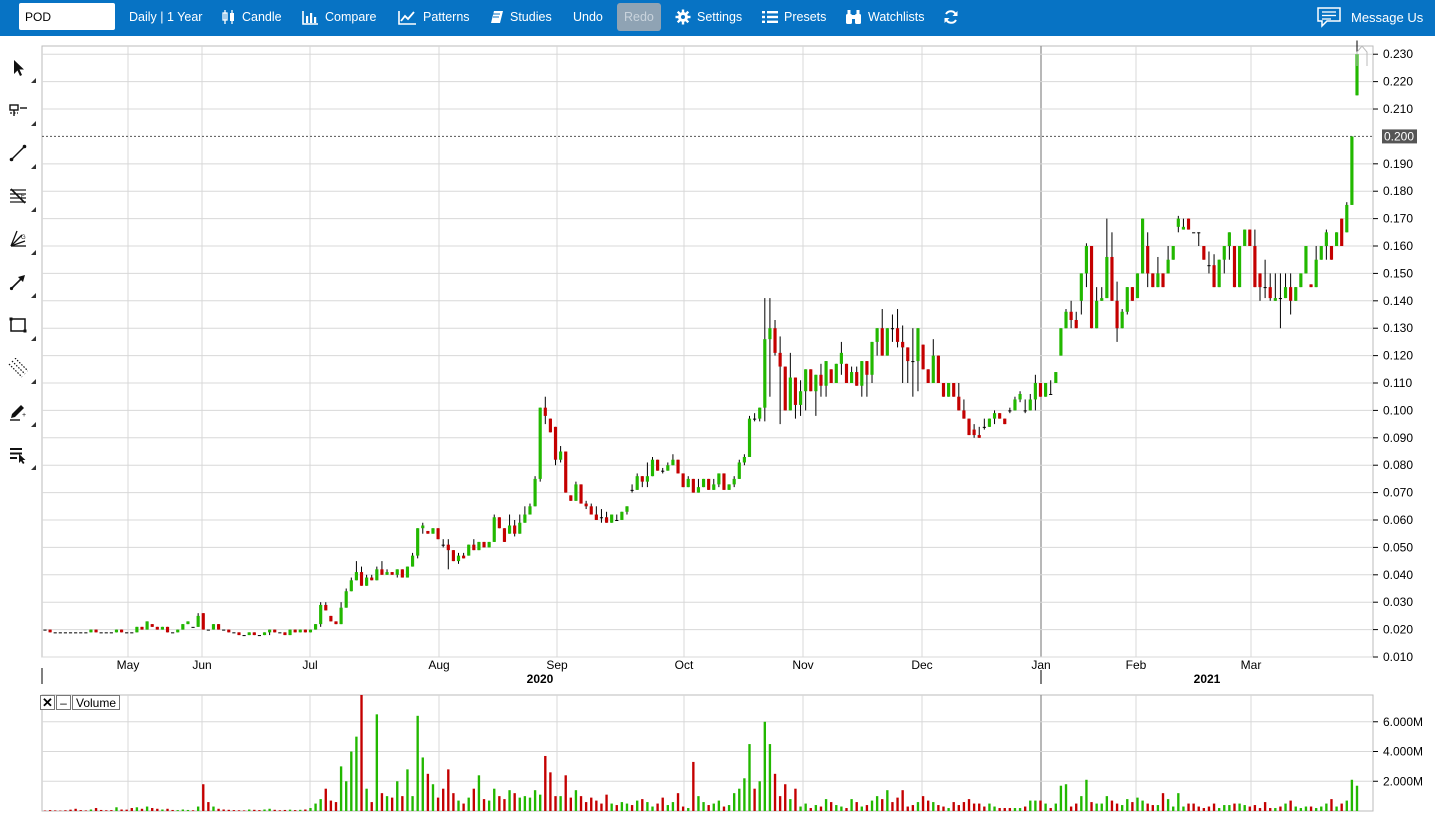  What do you see at coordinates (21, 240) in the screenshot?
I see `gann-fan-tool: G` at bounding box center [21, 240].